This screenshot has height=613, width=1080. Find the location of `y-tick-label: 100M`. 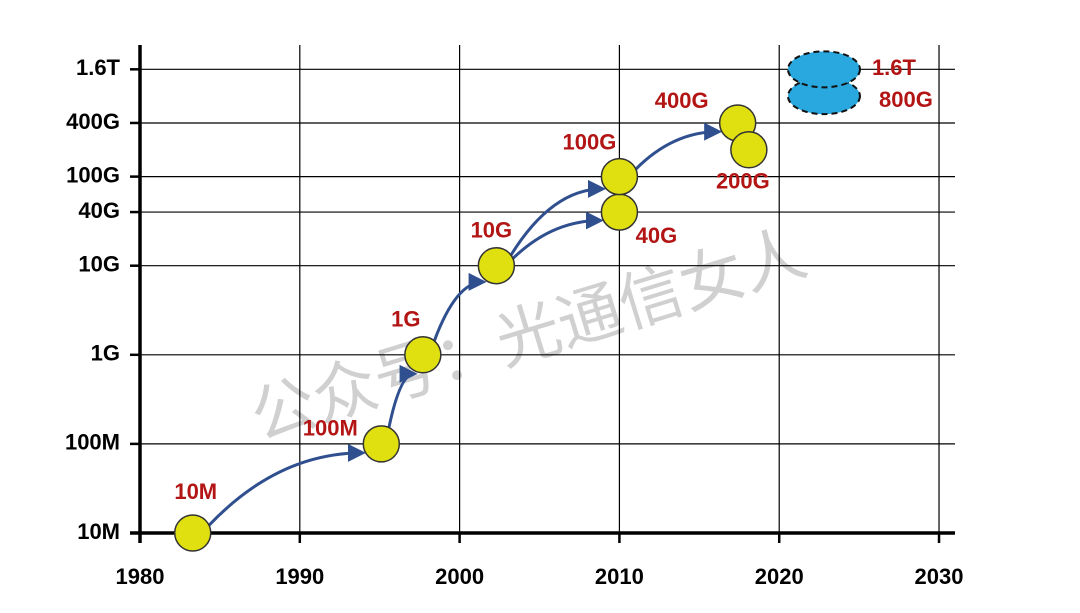

y-tick-label: 100M is located at coordinates (92, 442).